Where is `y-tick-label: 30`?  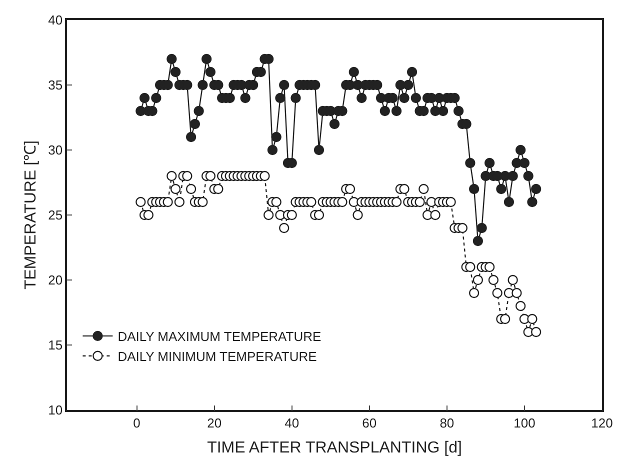
y-tick-label: 30 is located at coordinates (55, 150).